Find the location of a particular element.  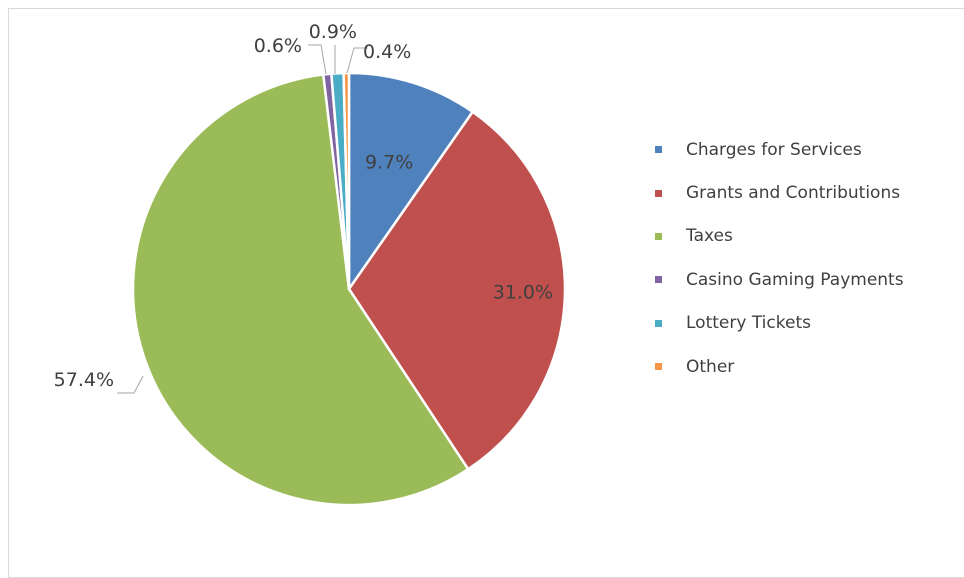

legend-item-other: Other is located at coordinates (805, 366).